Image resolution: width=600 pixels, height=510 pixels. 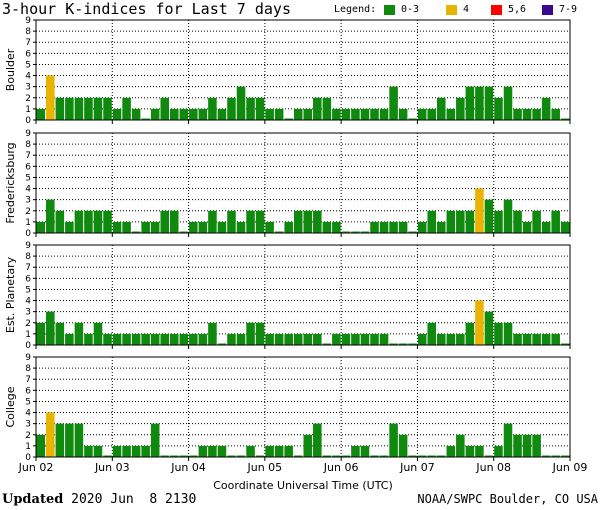 I want to click on y-tick-label: 0, so click(x=28, y=458).